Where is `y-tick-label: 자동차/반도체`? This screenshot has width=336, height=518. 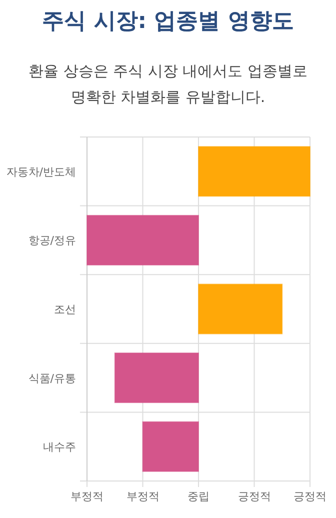
y-tick-label: 자동차/반도체 is located at coordinates (41, 171).